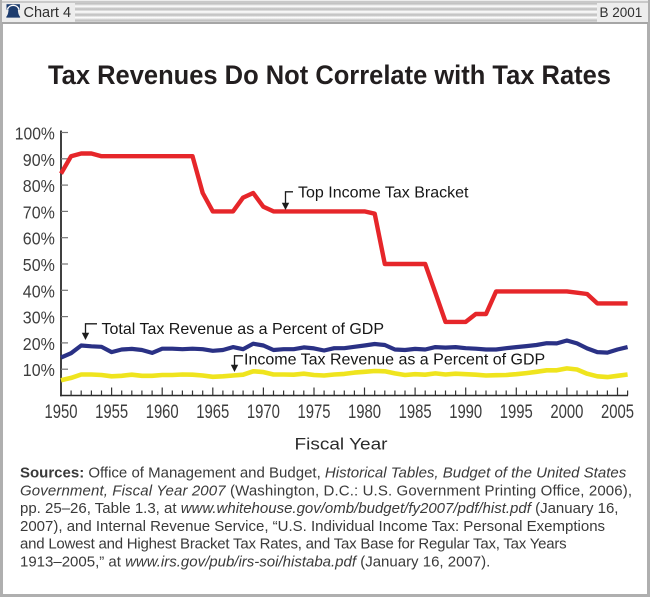  What do you see at coordinates (39, 291) in the screenshot?
I see `svg-text: 40%` at bounding box center [39, 291].